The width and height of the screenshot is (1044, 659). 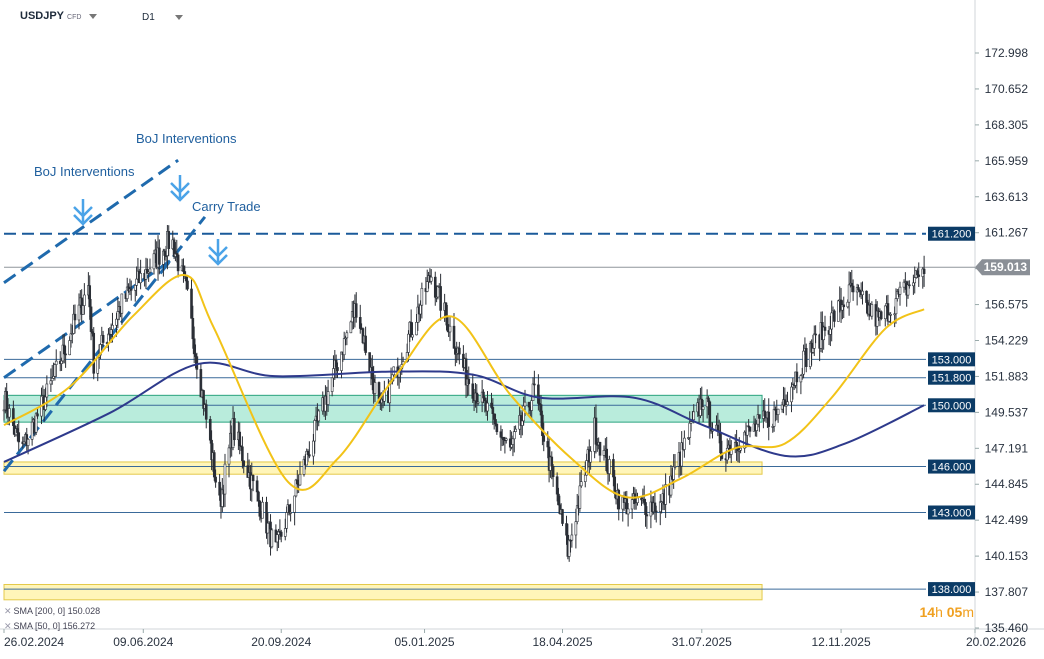 I want to click on y-tick-label: 163.613, so click(x=1007, y=197).